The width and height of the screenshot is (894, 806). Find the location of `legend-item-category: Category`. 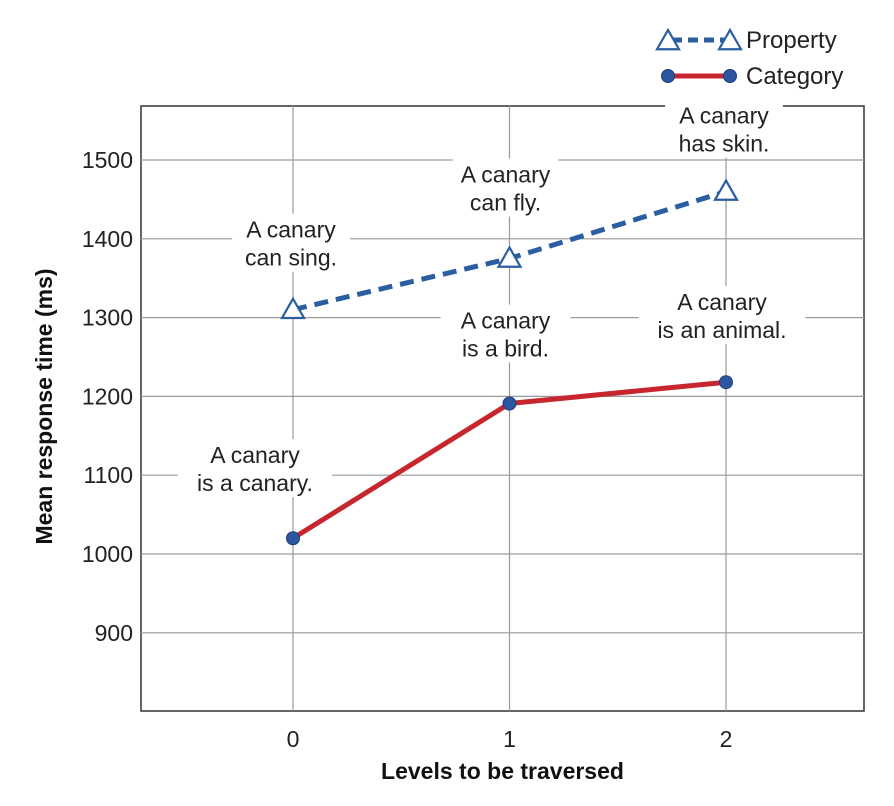

legend-item-category: Category is located at coordinates (752, 76).